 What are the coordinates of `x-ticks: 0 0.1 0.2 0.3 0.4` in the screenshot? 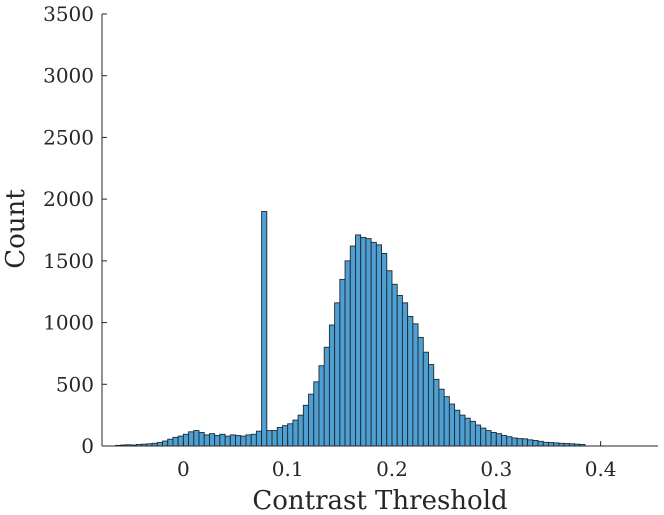 It's located at (397, 461).